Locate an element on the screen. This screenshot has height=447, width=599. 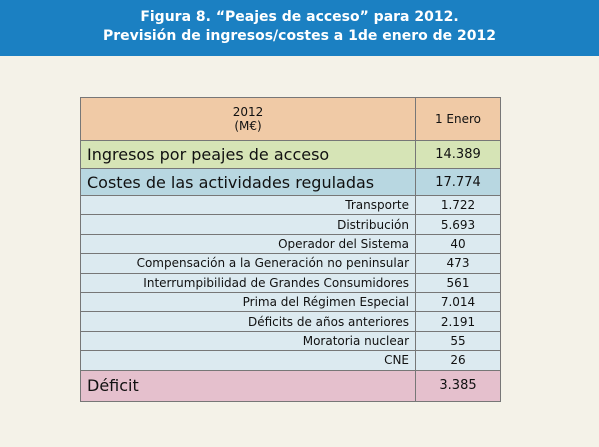
table-row: Ingresos por peajes de acceso 14.389 is located at coordinates (290, 154).